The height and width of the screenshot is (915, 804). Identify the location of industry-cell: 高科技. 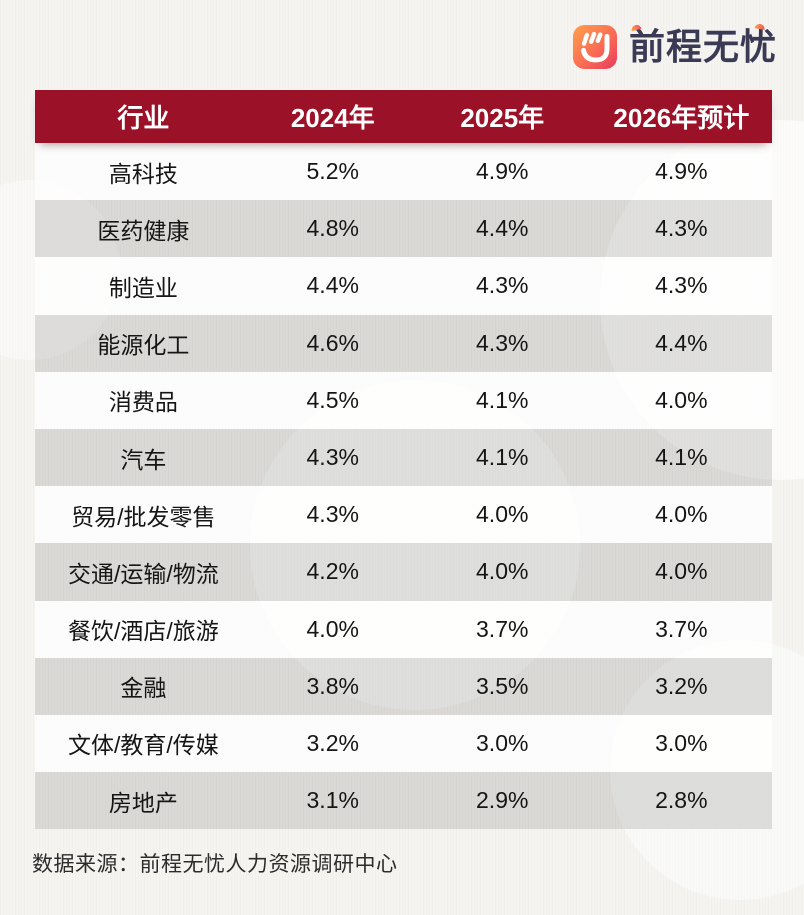
(143, 173).